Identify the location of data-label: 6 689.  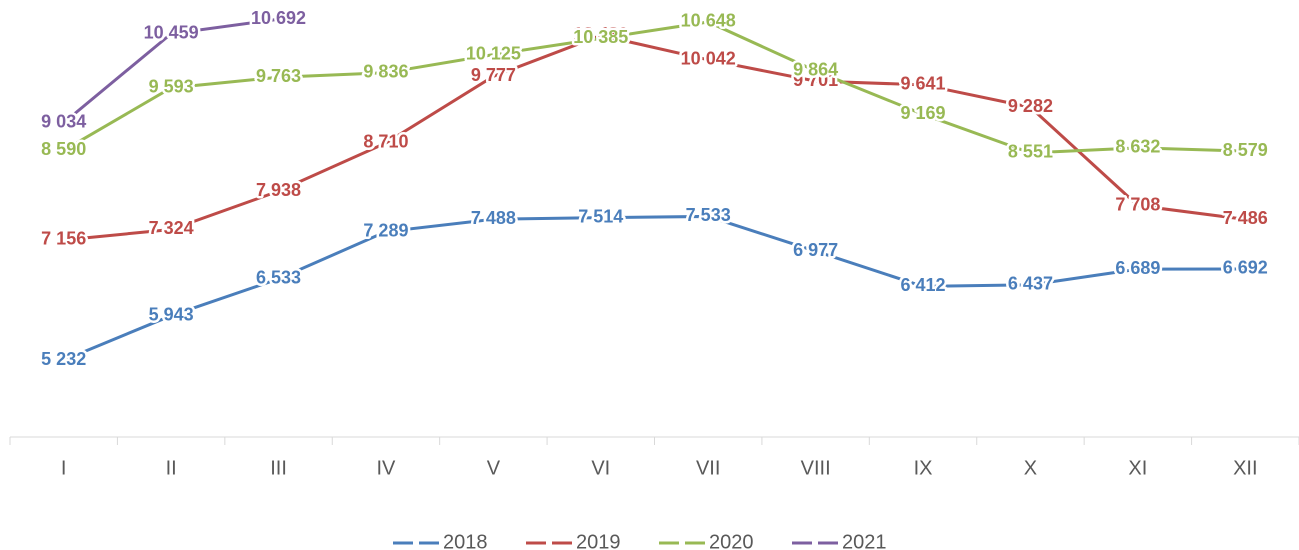
(1137, 268).